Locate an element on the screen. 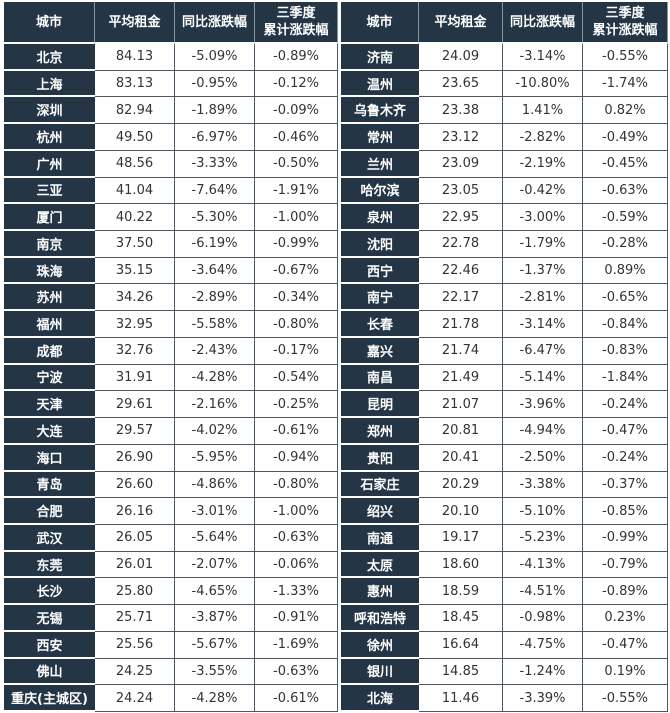 Image resolution: width=670 pixels, height=713 pixels. yoy-change: -2.43% is located at coordinates (215, 351).